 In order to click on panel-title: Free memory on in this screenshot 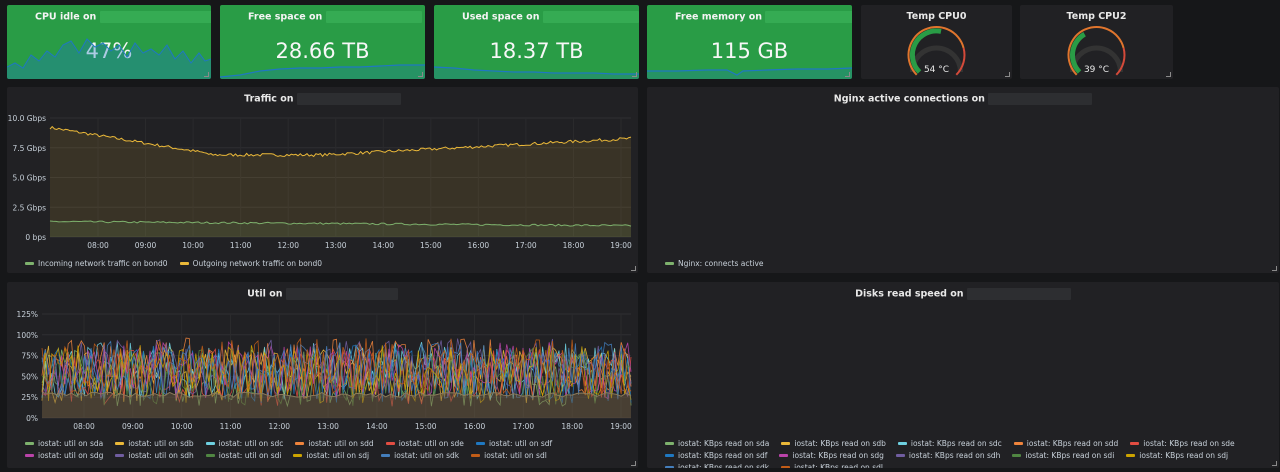, I will do `click(763, 17)`.